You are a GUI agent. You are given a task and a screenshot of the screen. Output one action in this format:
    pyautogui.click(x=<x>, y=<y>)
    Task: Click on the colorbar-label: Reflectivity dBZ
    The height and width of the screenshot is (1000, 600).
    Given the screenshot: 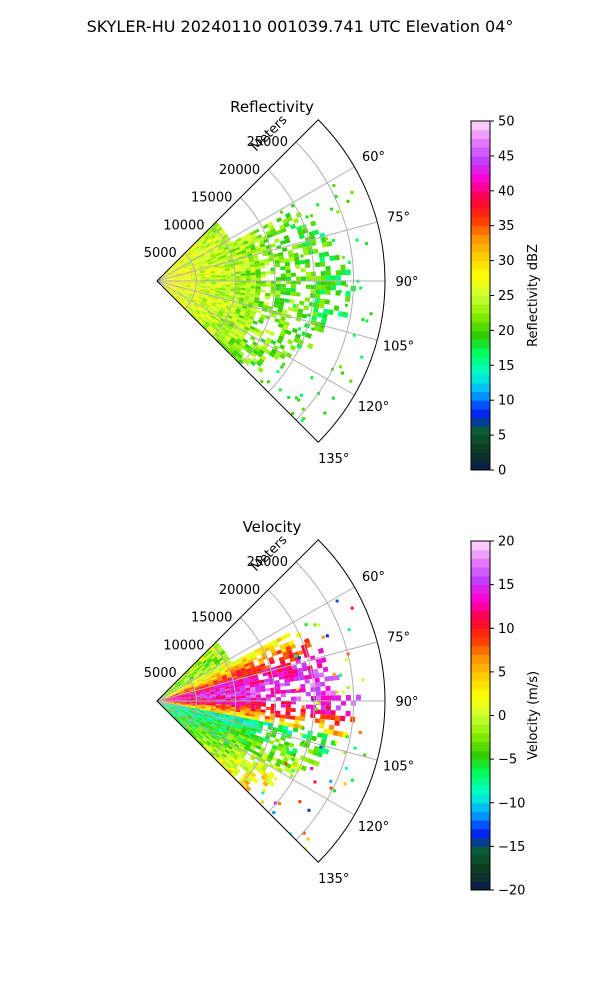 What is the action you would take?
    pyautogui.click(x=533, y=295)
    